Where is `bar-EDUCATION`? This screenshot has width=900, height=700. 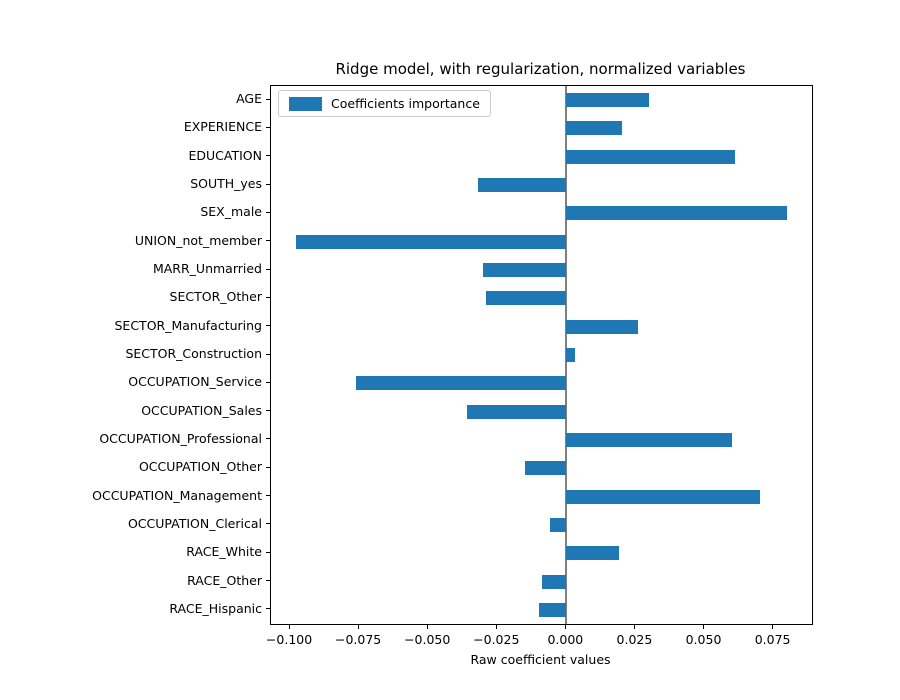 bar-EDUCATION is located at coordinates (650, 156).